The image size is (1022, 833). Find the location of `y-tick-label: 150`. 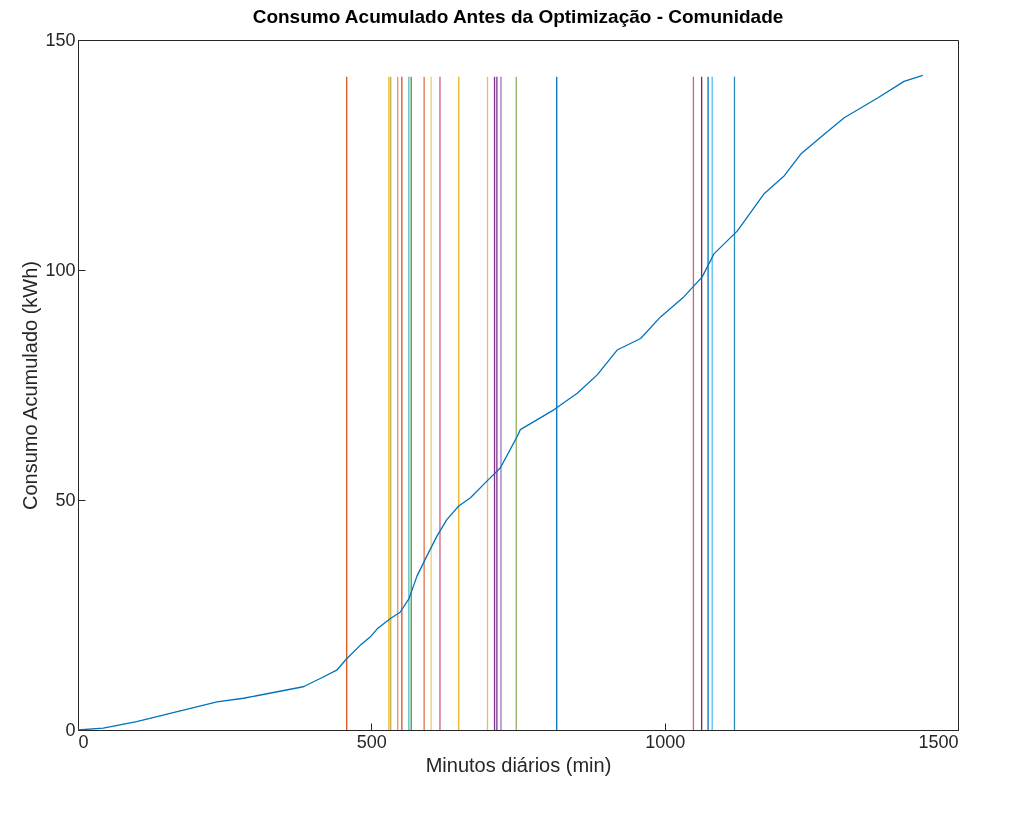

y-tick-label: 150 is located at coordinates (60, 39).